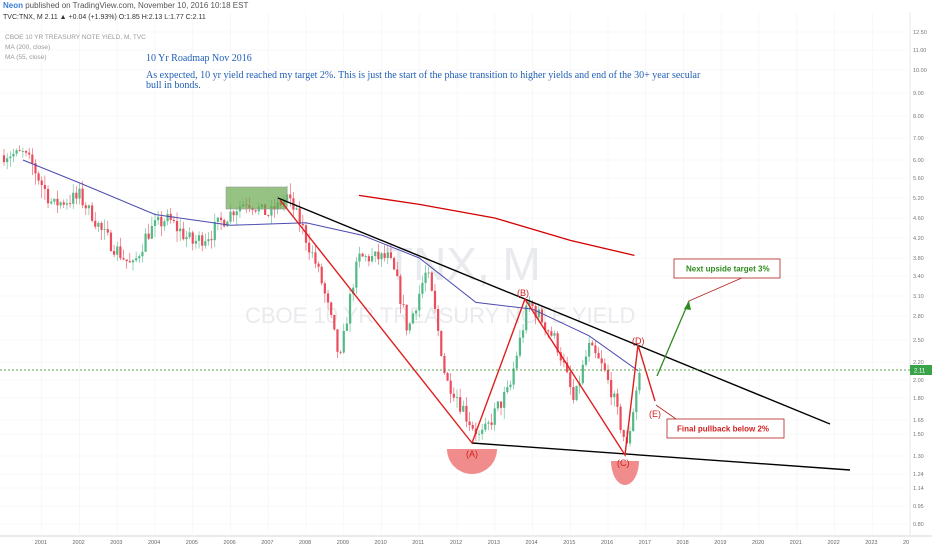 Image resolution: width=932 pixels, height=550 pixels. What do you see at coordinates (116, 543) in the screenshot?
I see `time-tick-label: 2003` at bounding box center [116, 543].